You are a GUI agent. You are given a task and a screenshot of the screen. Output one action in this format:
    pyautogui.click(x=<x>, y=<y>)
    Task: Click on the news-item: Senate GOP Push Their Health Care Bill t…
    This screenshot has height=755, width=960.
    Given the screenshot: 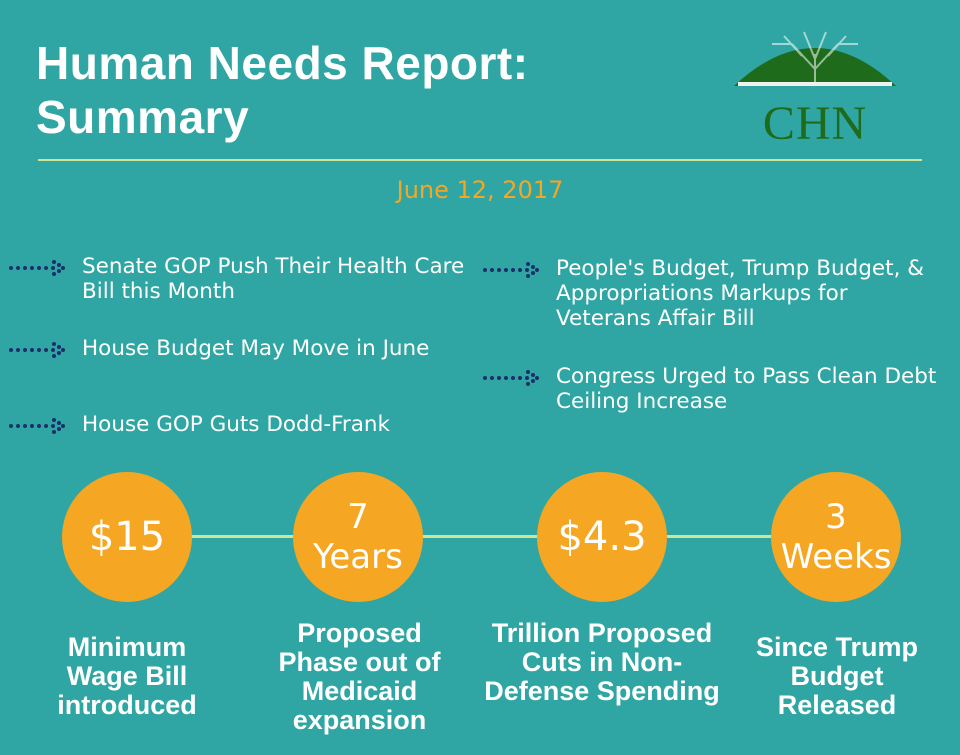 What is the action you would take?
    pyautogui.click(x=243, y=279)
    